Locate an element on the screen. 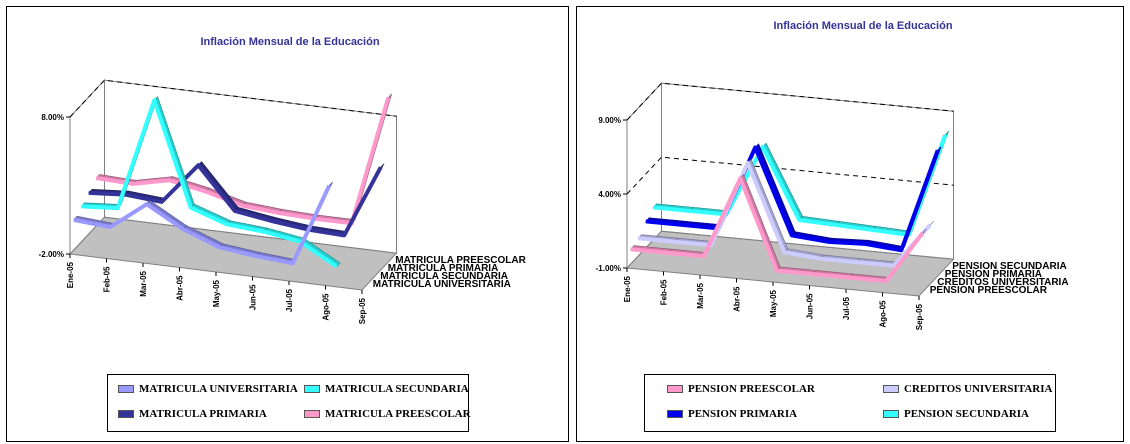 The width and height of the screenshot is (1130, 444). legend-label: CREDITOS UNIVERSITARIA is located at coordinates (978, 389).